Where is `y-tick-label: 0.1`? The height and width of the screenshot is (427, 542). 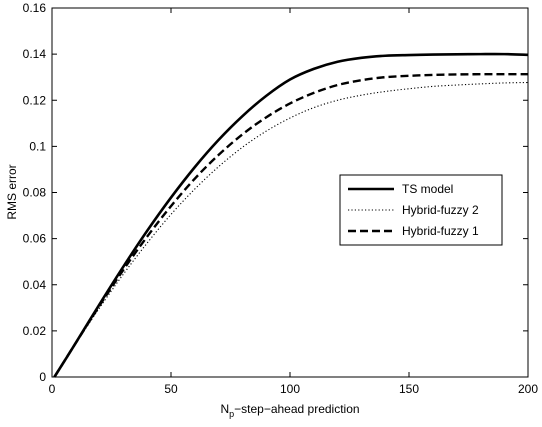
y-tick-label: 0.1 is located at coordinates (37, 146).